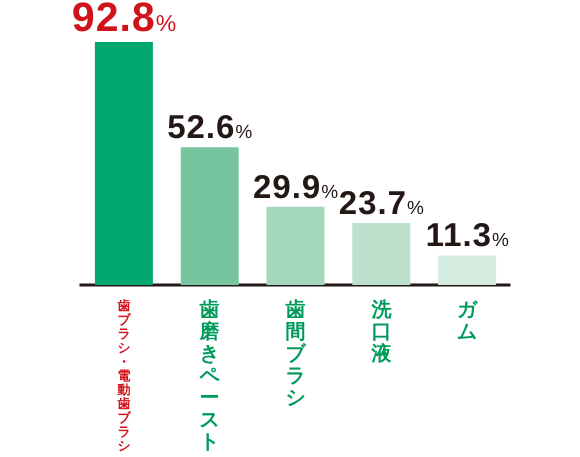 The width and height of the screenshot is (580, 457). I want to click on x-tick-label: 歯間ブラシ, so click(296, 354).